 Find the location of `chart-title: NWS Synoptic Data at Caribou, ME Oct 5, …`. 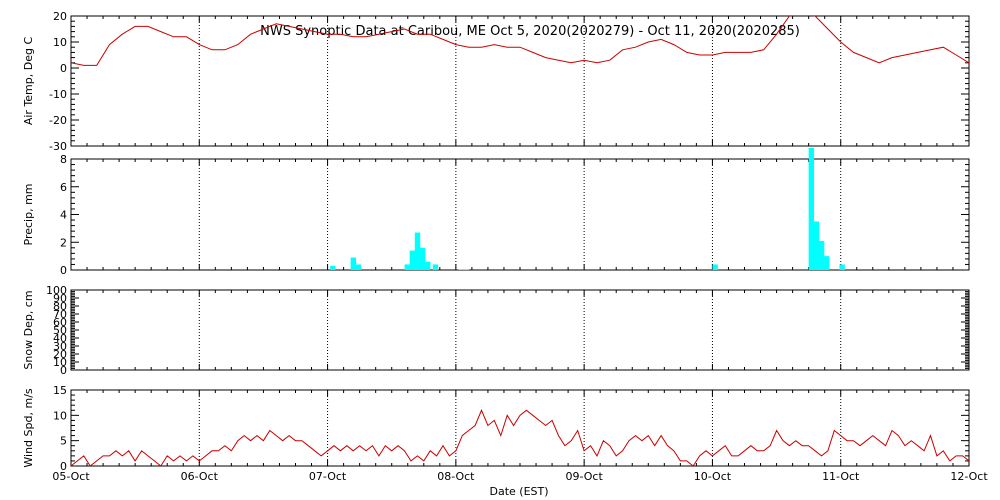

chart-title: NWS Synoptic Data at Caribou, ME Oct 5, … is located at coordinates (530, 31).